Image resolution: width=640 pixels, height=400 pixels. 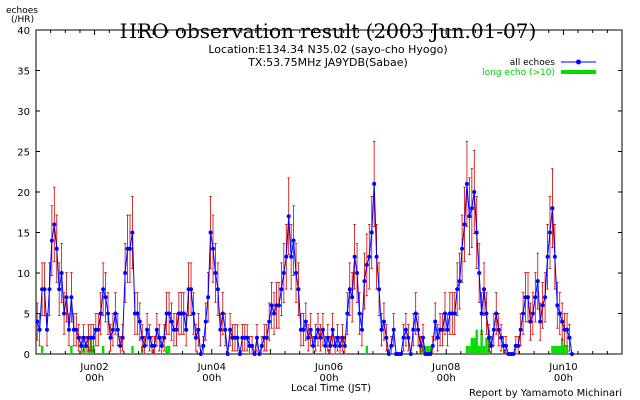 What do you see at coordinates (22, 11) in the screenshot?
I see `y-axis-label-line1: echoes` at bounding box center [22, 11].